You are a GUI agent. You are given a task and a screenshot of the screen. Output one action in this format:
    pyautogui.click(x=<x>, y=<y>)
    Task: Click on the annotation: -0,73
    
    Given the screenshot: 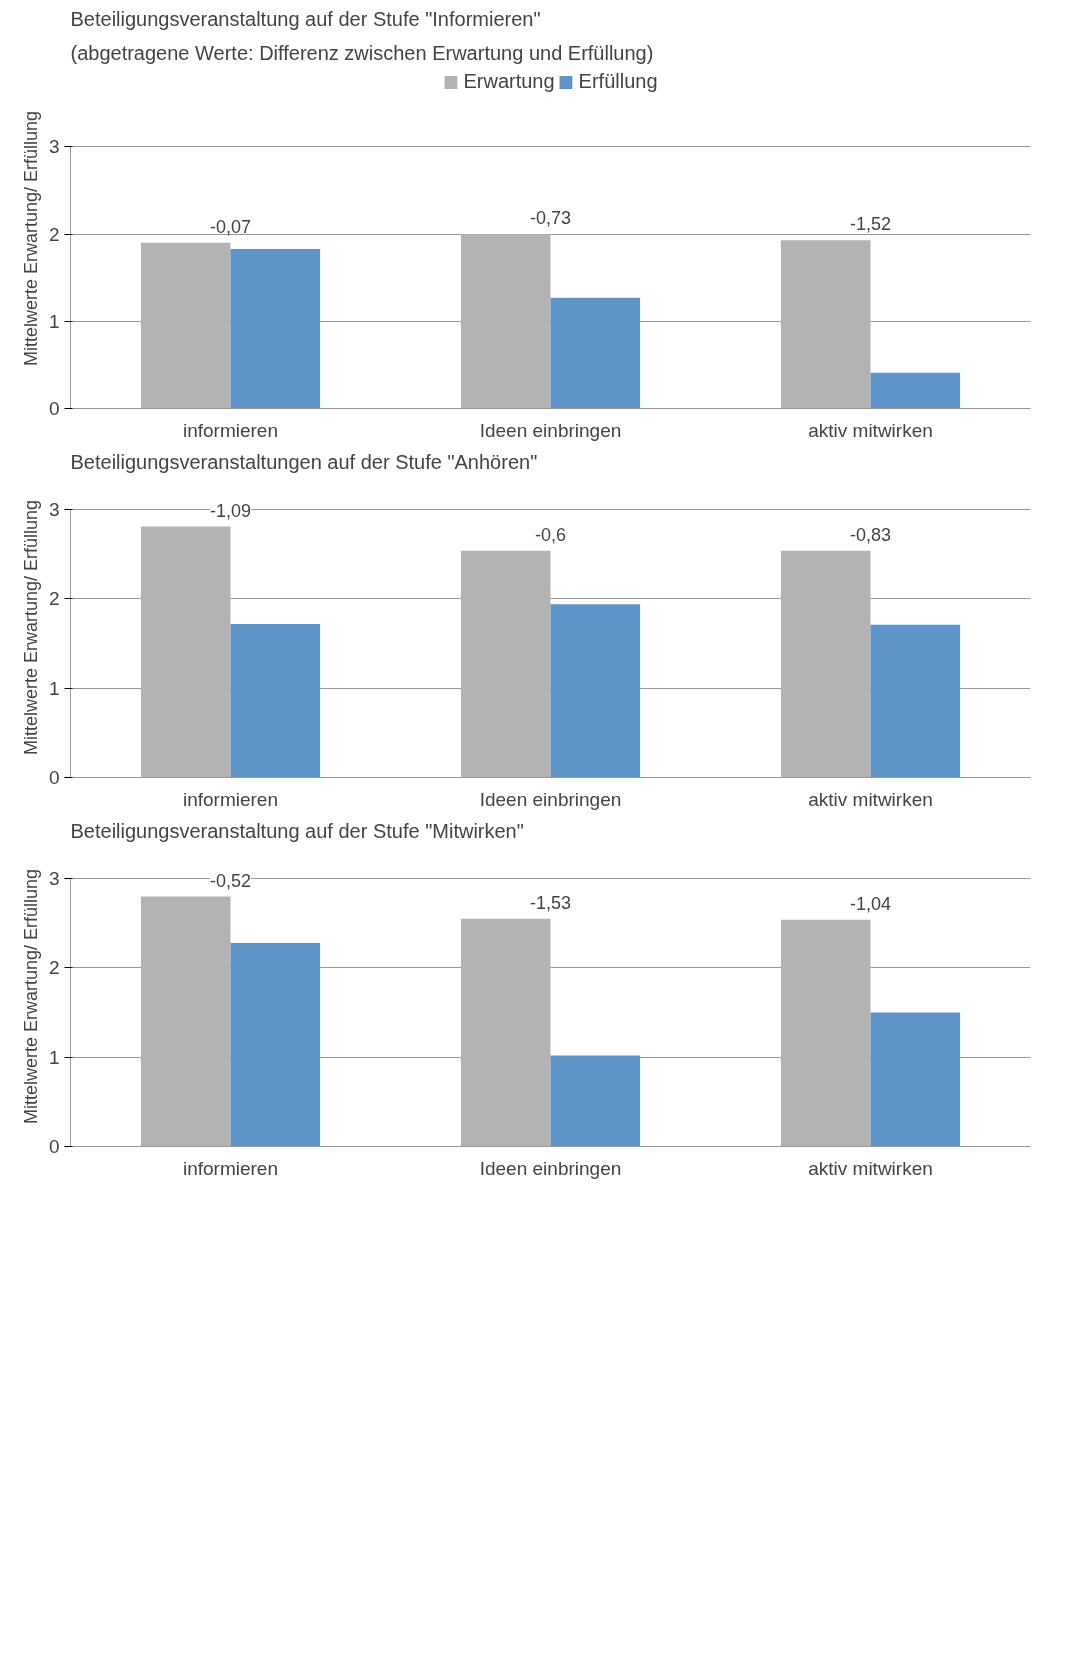 What is the action you would take?
    pyautogui.click(x=550, y=218)
    